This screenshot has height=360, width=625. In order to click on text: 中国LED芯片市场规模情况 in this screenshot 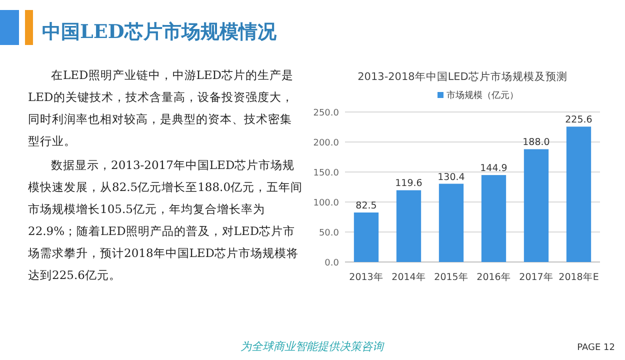, I will do `click(160, 32)`.